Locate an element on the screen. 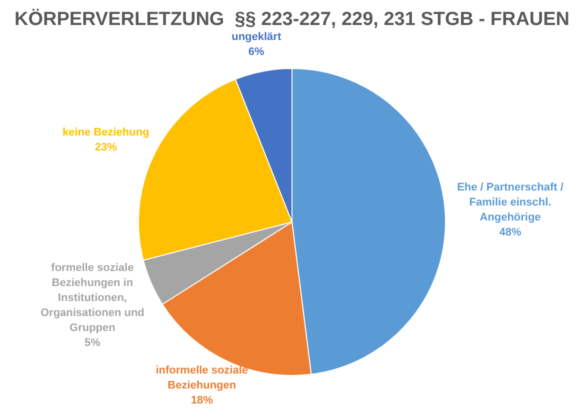 This screenshot has height=410, width=584. slice-label: Ehe / Partnerschaft / Familie einschl. Angehörige is located at coordinates (510, 202).